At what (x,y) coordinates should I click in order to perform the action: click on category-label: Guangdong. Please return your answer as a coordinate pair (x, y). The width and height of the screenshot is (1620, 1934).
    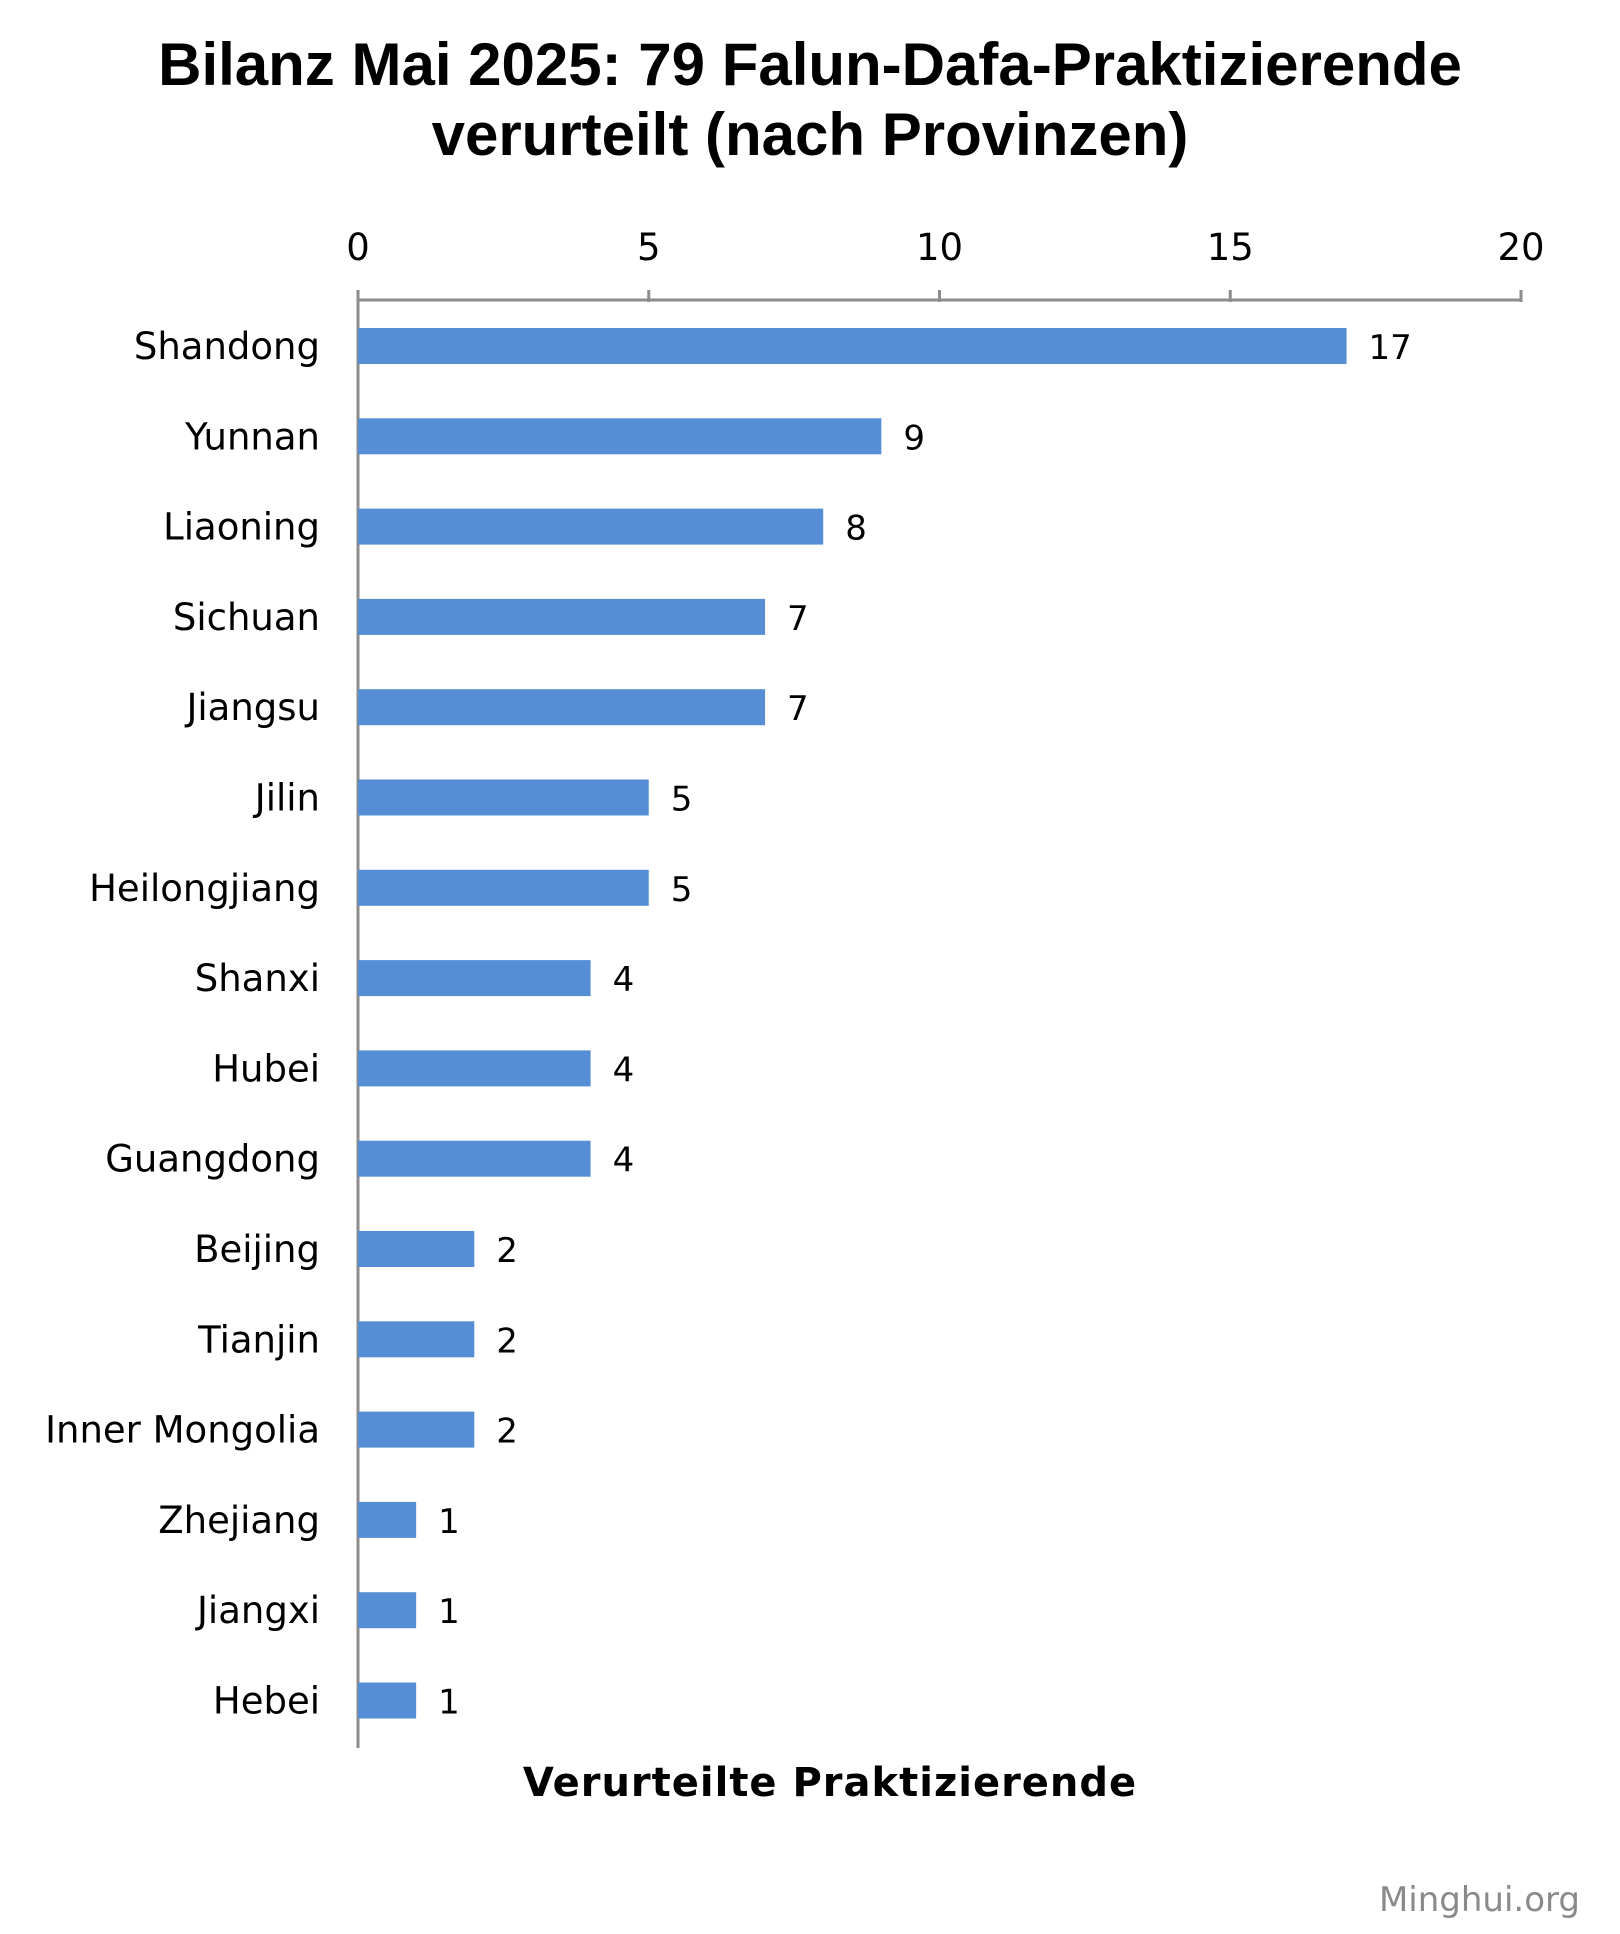
    Looking at the image, I should click on (212, 1159).